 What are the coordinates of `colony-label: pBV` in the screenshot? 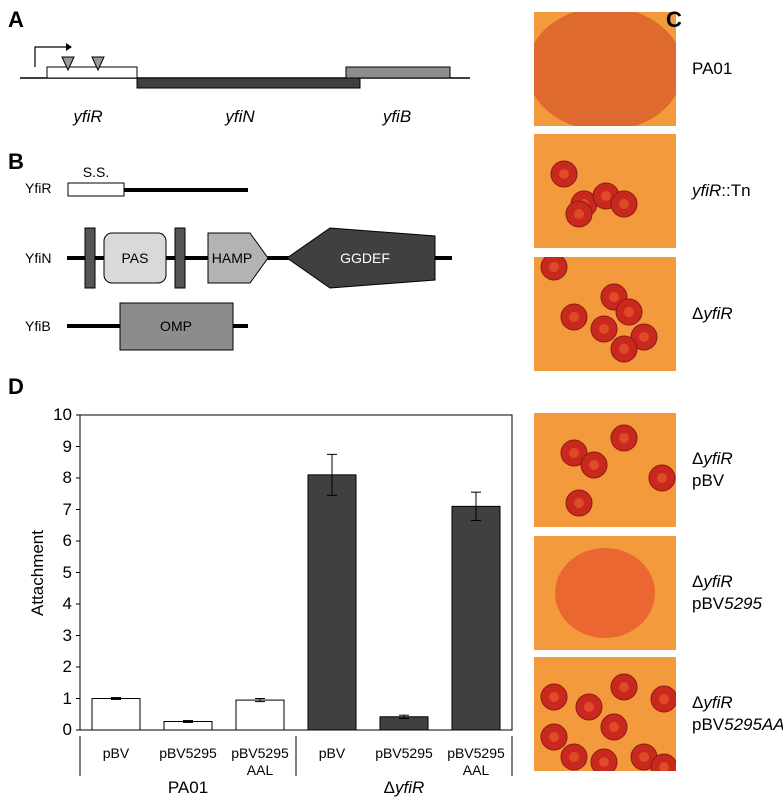 It's located at (708, 481).